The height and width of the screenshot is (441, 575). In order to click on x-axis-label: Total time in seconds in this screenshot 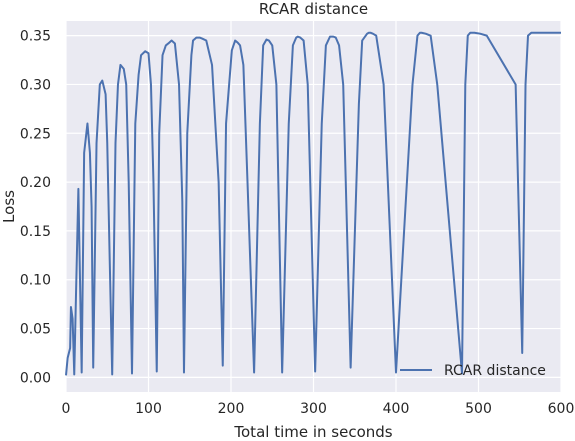, I will do `click(312, 432)`.